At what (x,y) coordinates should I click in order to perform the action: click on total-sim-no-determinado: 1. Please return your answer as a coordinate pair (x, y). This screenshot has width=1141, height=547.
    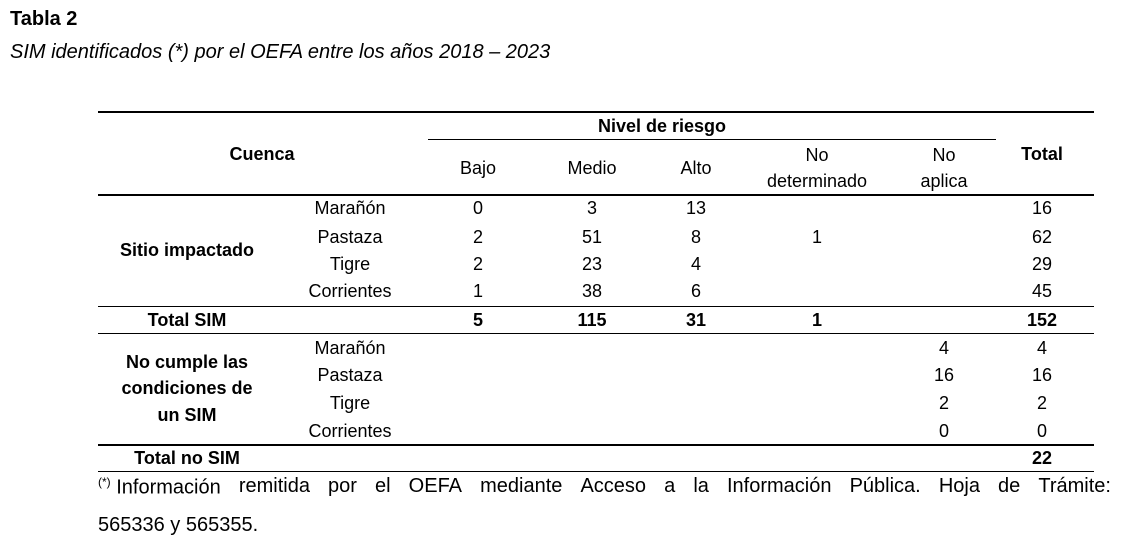
    Looking at the image, I should click on (817, 320).